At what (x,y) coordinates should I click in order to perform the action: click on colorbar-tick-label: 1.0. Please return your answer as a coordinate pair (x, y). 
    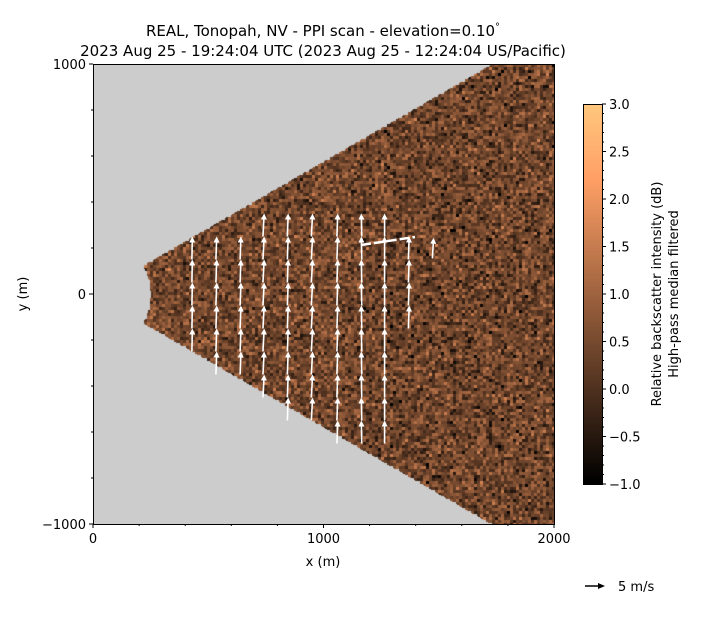
    Looking at the image, I should click on (619, 295).